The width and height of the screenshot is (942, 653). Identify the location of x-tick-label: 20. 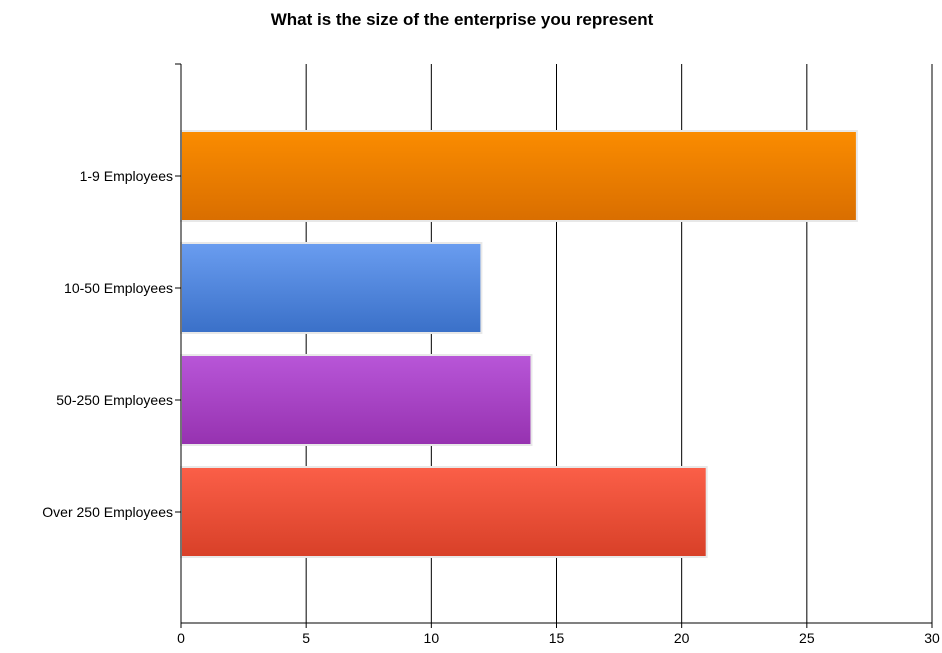
(682, 638).